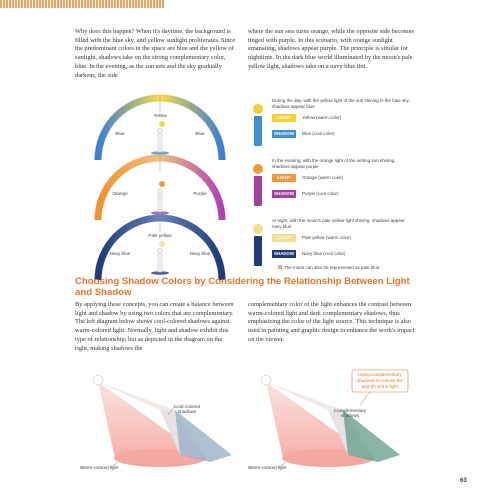 Image resolution: width=488 pixels, height=488 pixels. I want to click on arc-right-label: Purple, so click(200, 193).